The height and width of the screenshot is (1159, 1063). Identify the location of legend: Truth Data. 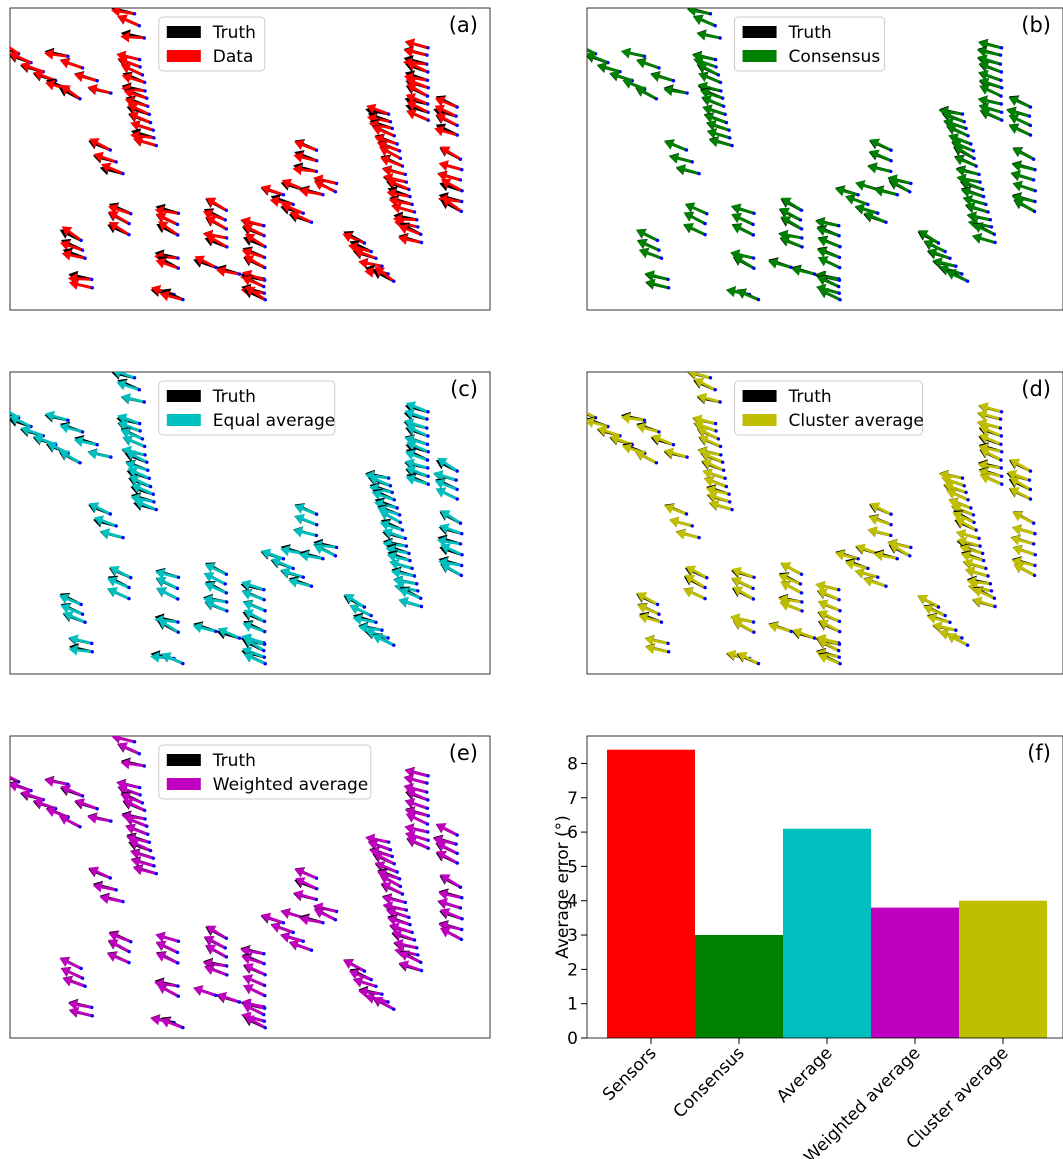
(212, 44).